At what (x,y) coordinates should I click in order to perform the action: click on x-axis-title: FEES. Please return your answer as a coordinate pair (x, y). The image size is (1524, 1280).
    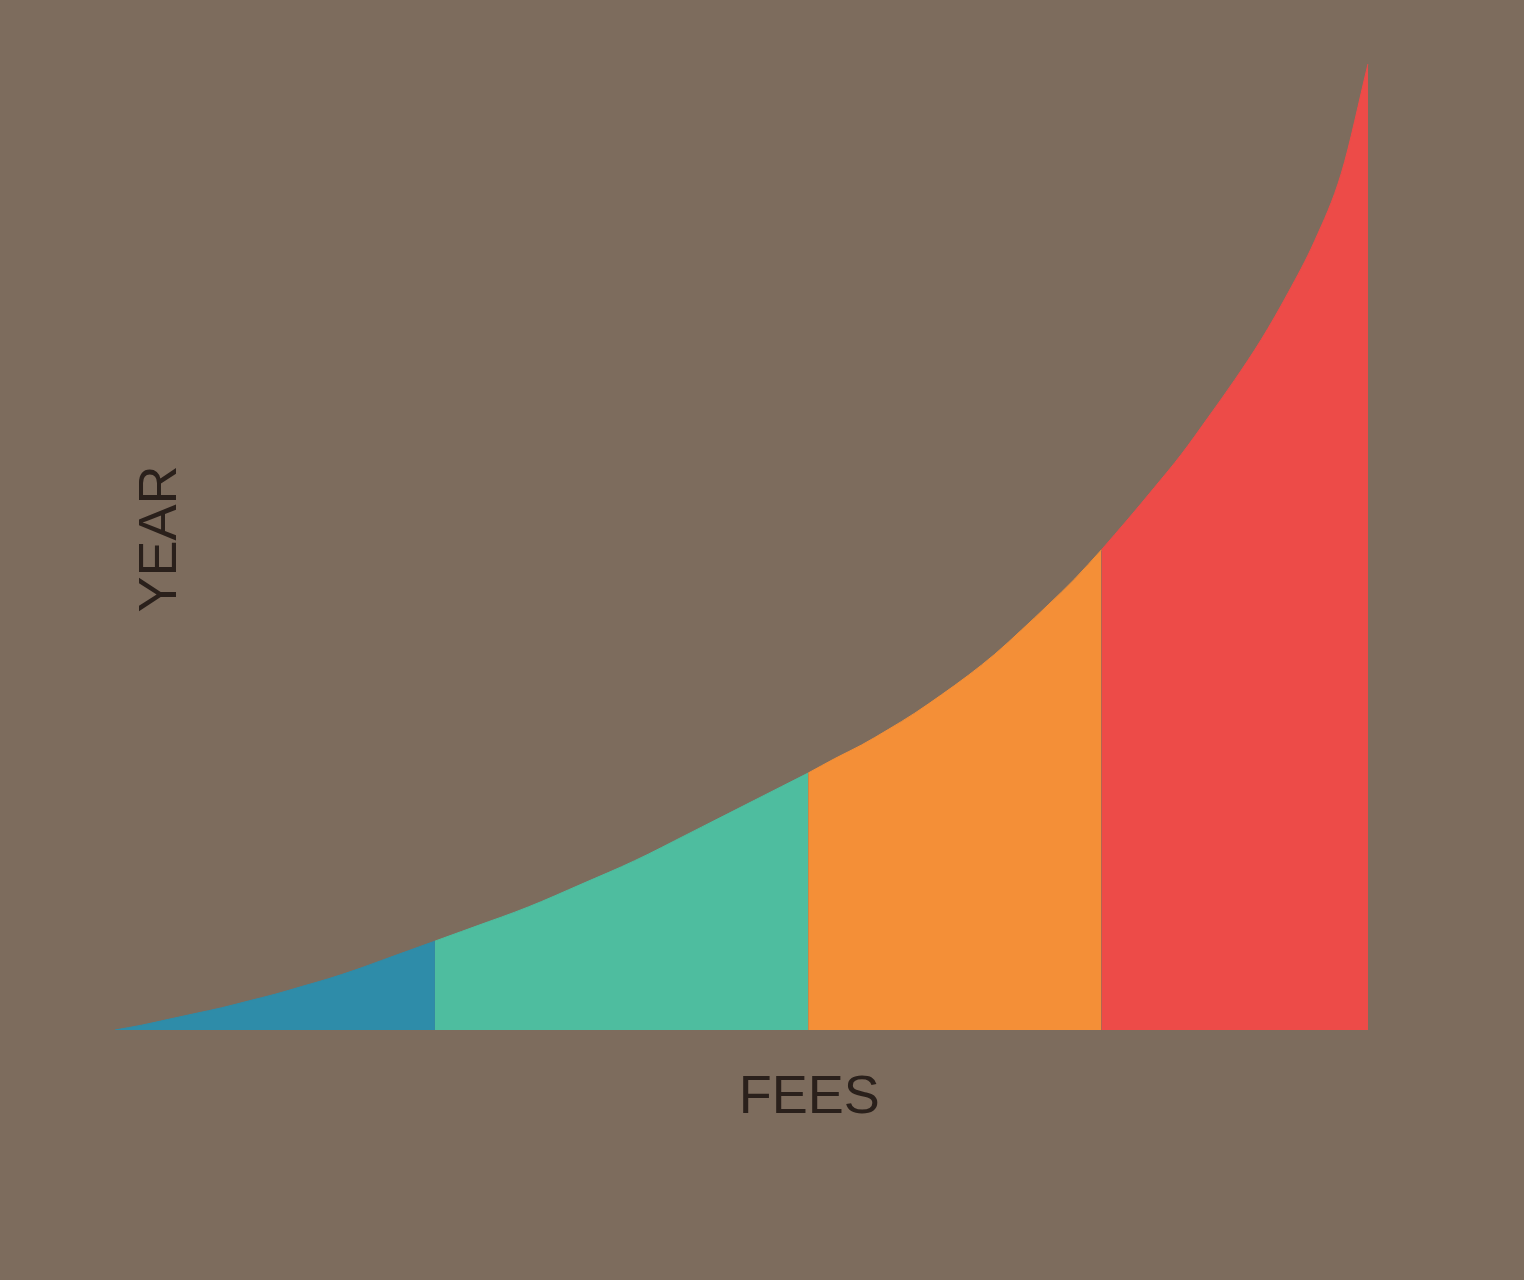
    Looking at the image, I should click on (809, 1093).